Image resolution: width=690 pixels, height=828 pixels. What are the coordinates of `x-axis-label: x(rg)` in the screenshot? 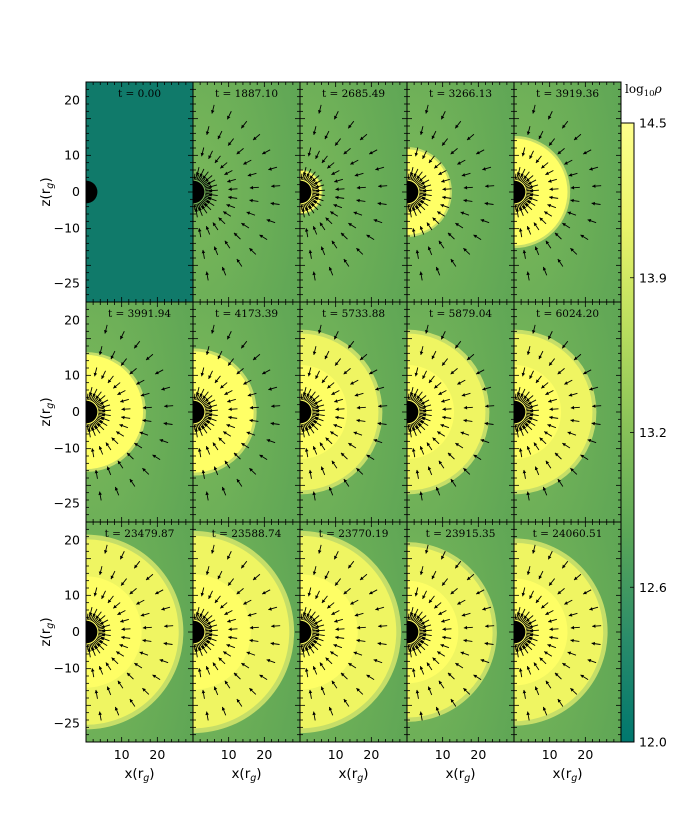 It's located at (246, 775).